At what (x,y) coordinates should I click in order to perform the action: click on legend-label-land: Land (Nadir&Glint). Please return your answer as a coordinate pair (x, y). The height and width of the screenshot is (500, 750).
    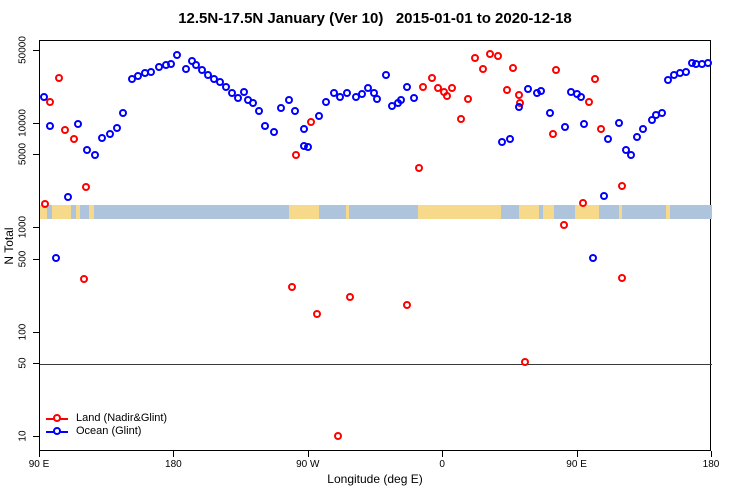
    Looking at the image, I should click on (122, 418).